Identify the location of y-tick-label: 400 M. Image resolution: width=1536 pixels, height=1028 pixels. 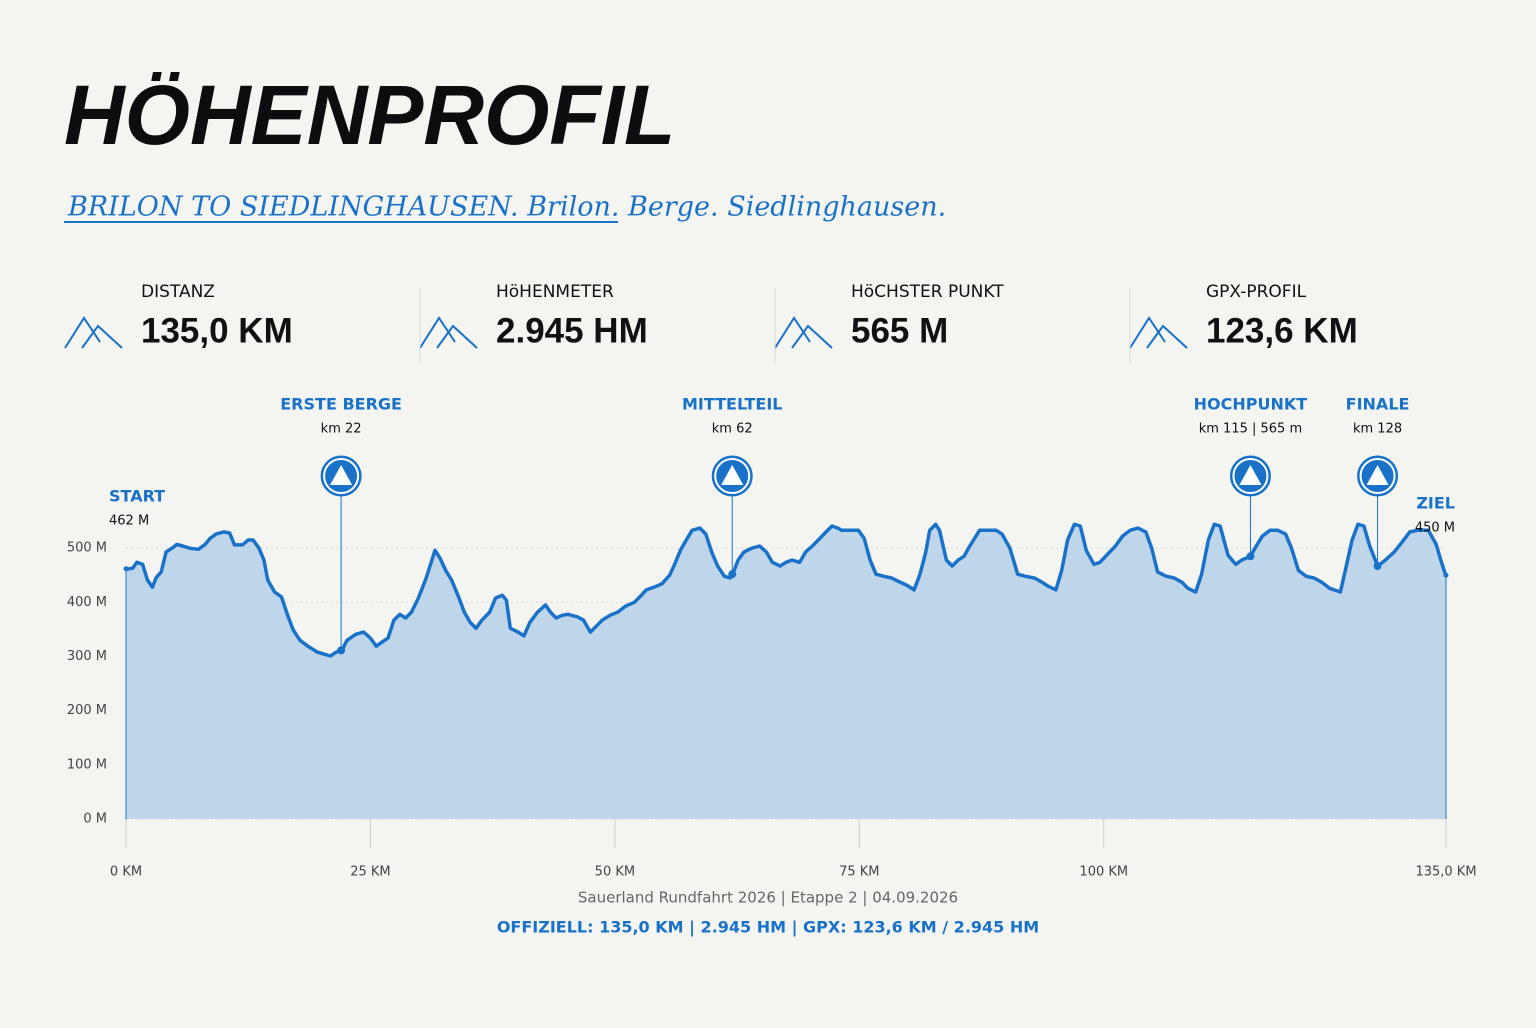
(87, 602).